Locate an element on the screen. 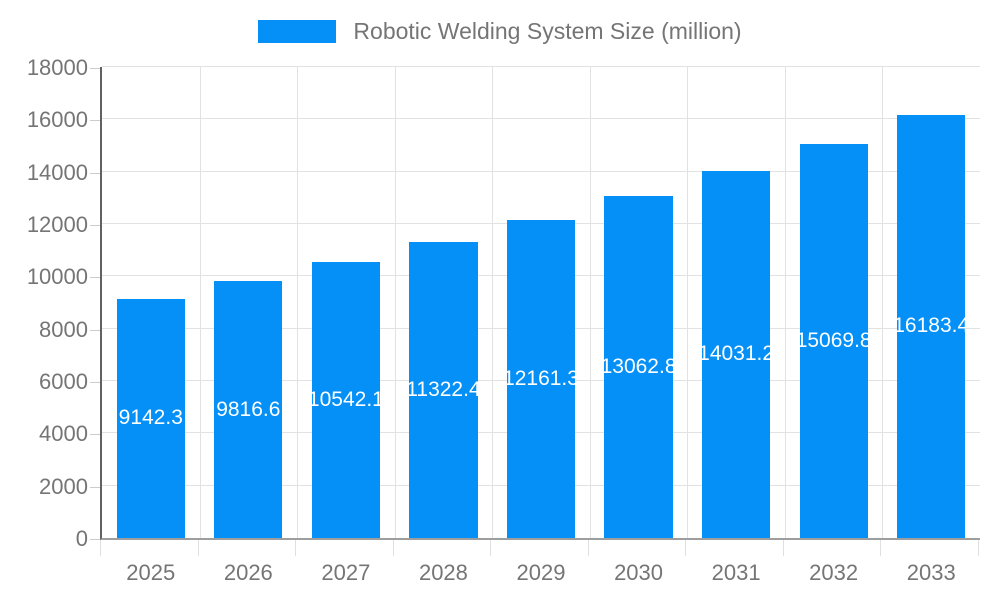  bar-value-label: 13062.8 is located at coordinates (638, 367).